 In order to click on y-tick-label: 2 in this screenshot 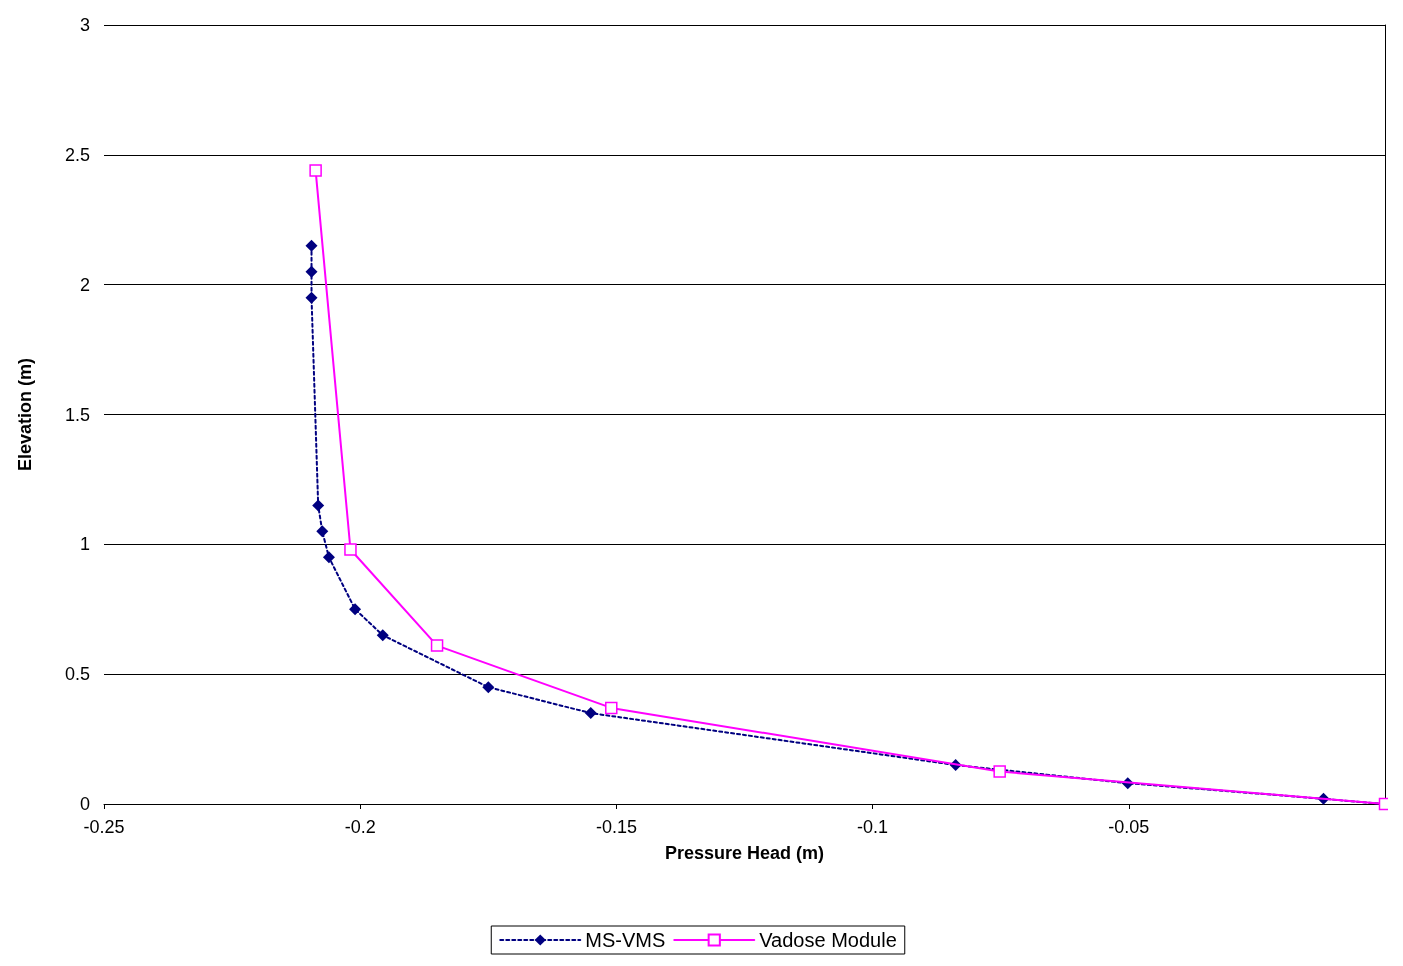, I will do `click(84, 284)`.